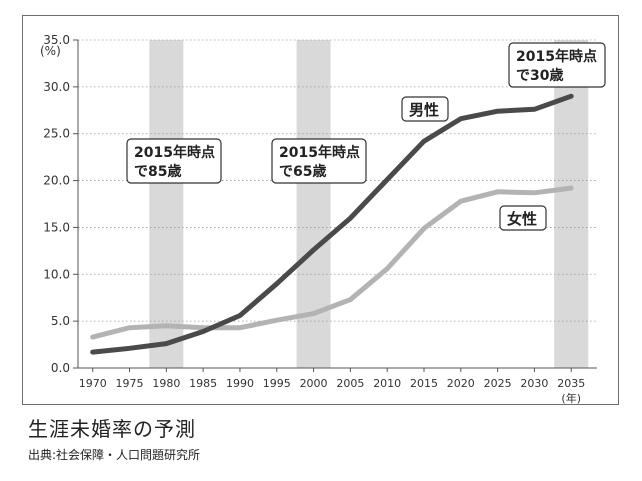 The image size is (642, 481). Describe the element at coordinates (277, 383) in the screenshot. I see `x-tick-label: 1995` at that location.